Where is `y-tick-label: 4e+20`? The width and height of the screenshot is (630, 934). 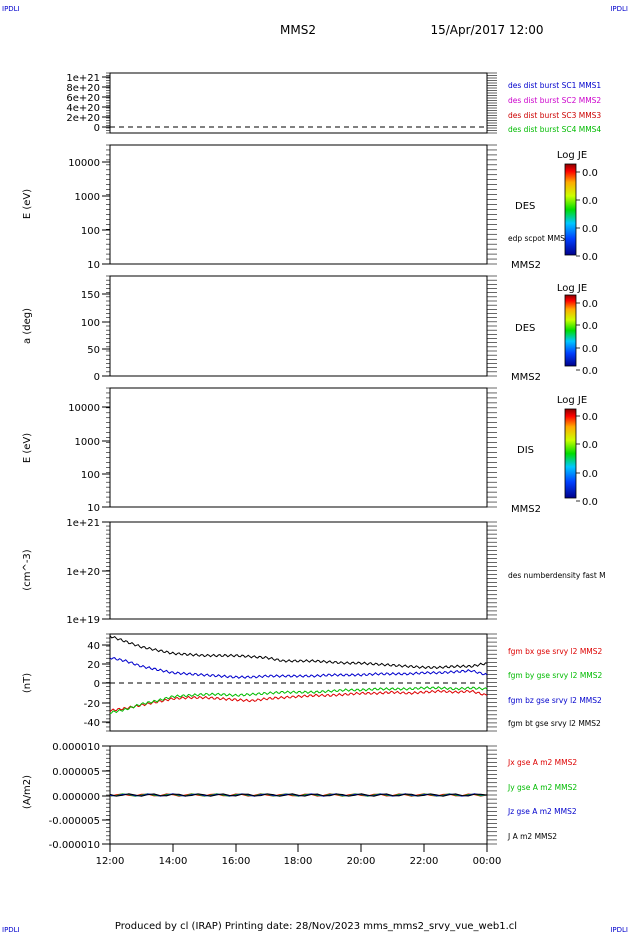 y-tick-label: 4e+20 is located at coordinates (83, 108).